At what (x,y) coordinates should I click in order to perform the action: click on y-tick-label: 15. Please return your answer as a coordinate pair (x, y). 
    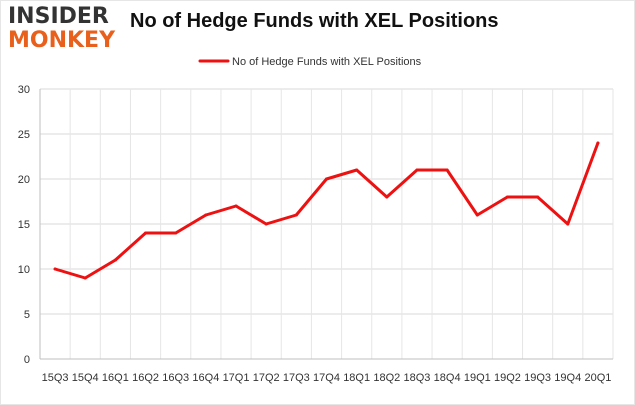
    Looking at the image, I should click on (24, 225).